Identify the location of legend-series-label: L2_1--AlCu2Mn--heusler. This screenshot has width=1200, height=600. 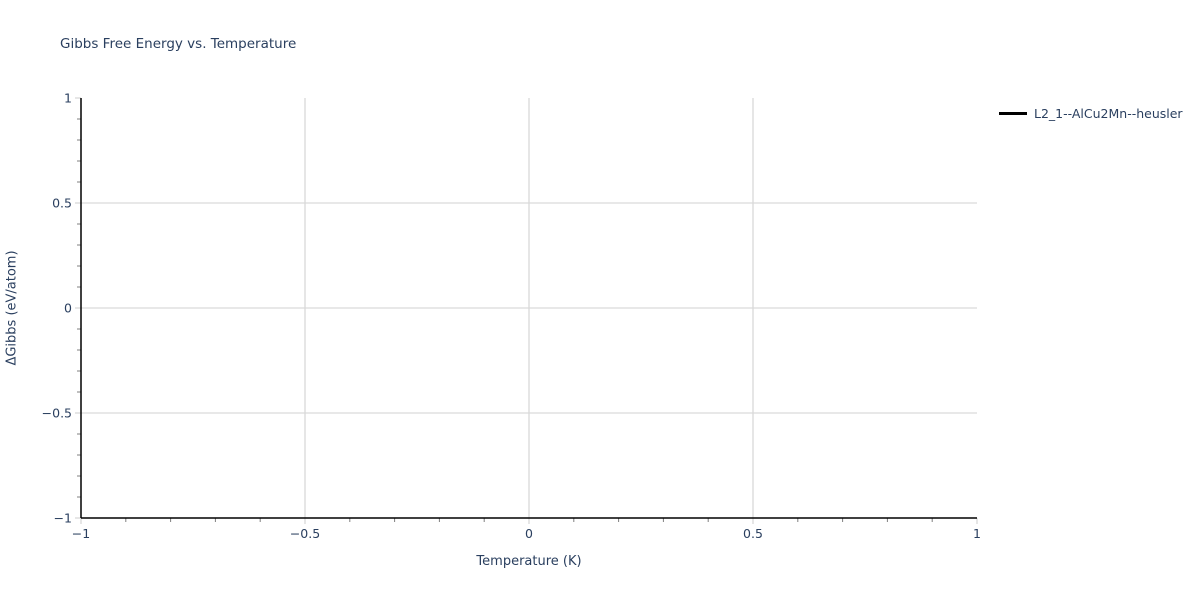
(1108, 113).